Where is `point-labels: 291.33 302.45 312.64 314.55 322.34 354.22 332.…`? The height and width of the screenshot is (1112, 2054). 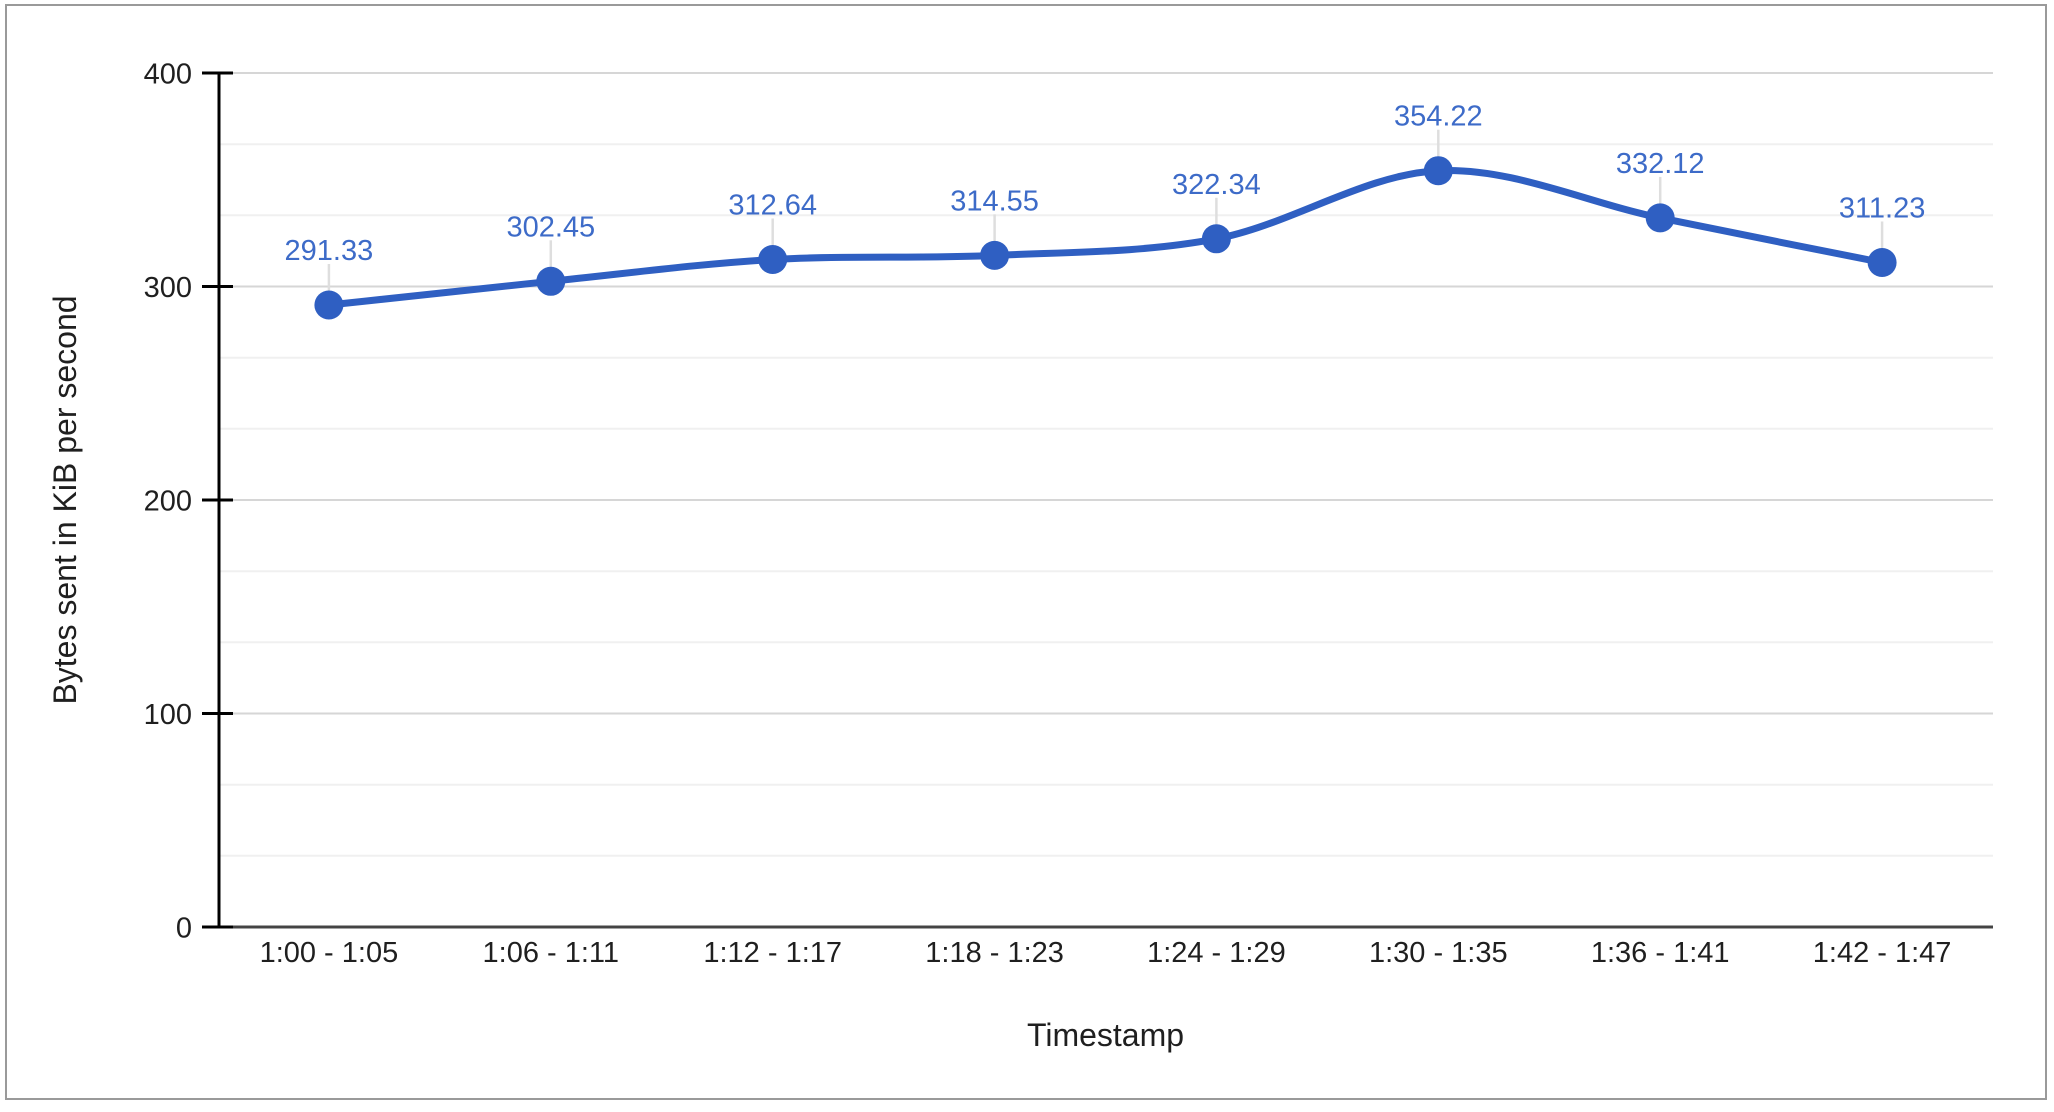
point-labels: 291.33 302.45 312.64 314.55 322.34 354.22 332.… is located at coordinates (1105, 184).